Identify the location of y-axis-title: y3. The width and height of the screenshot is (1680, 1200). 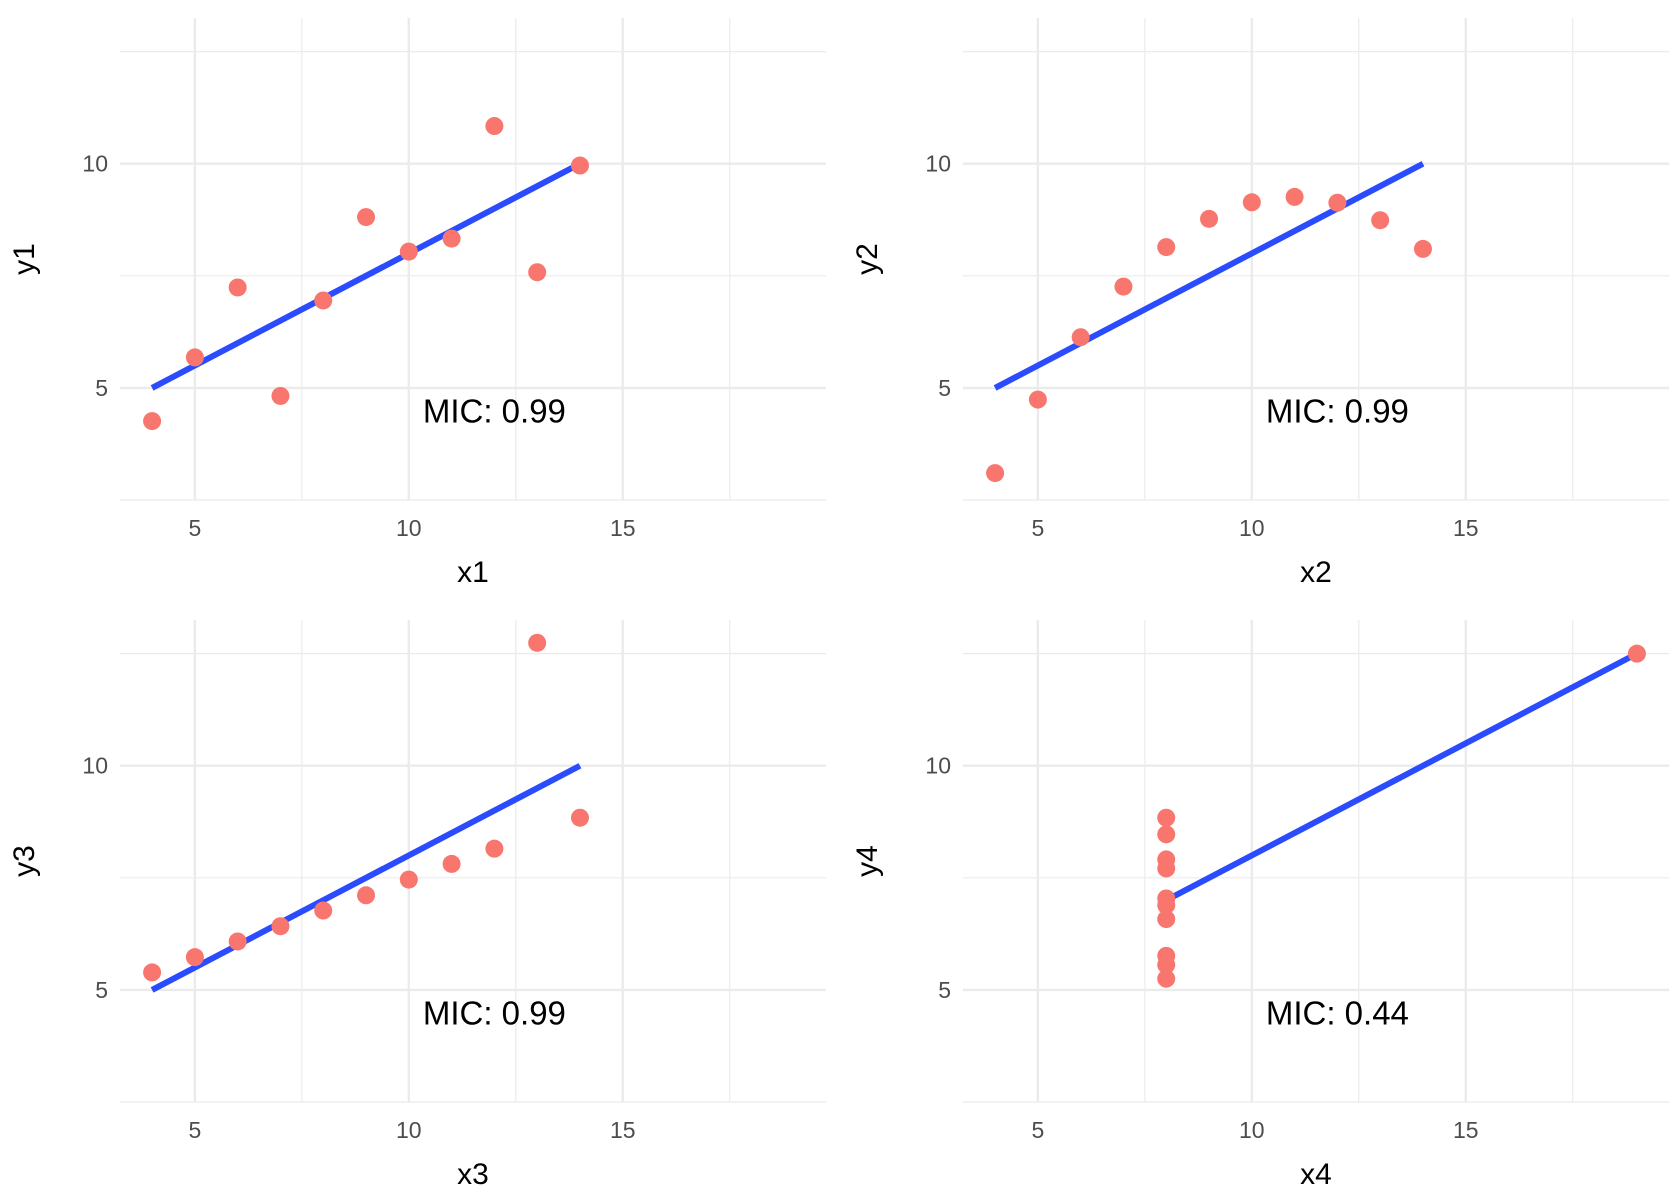
(24, 861).